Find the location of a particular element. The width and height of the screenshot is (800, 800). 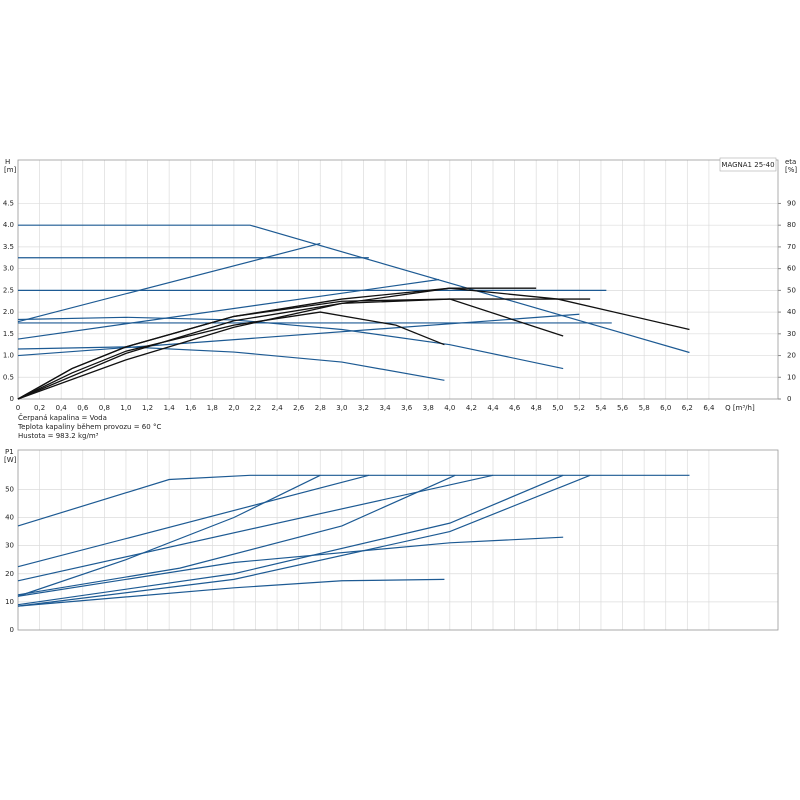

x-tick-label: 2,0 is located at coordinates (233, 408).